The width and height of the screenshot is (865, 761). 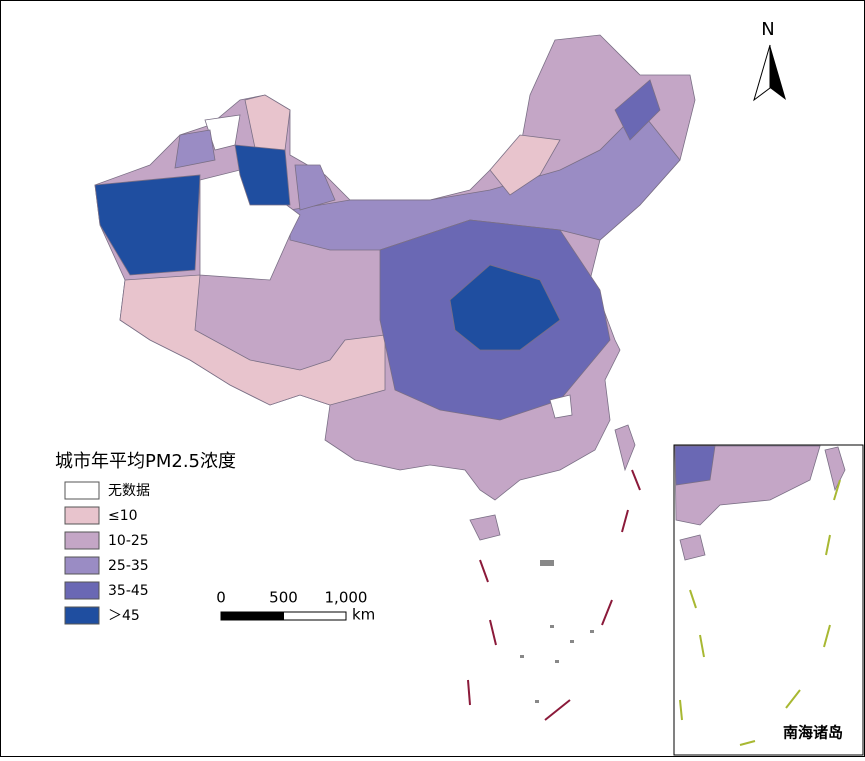 What do you see at coordinates (107, 553) in the screenshot?
I see `legend: 无数据 ≤10 10-25 25-35 35-45 ＞45` at bounding box center [107, 553].